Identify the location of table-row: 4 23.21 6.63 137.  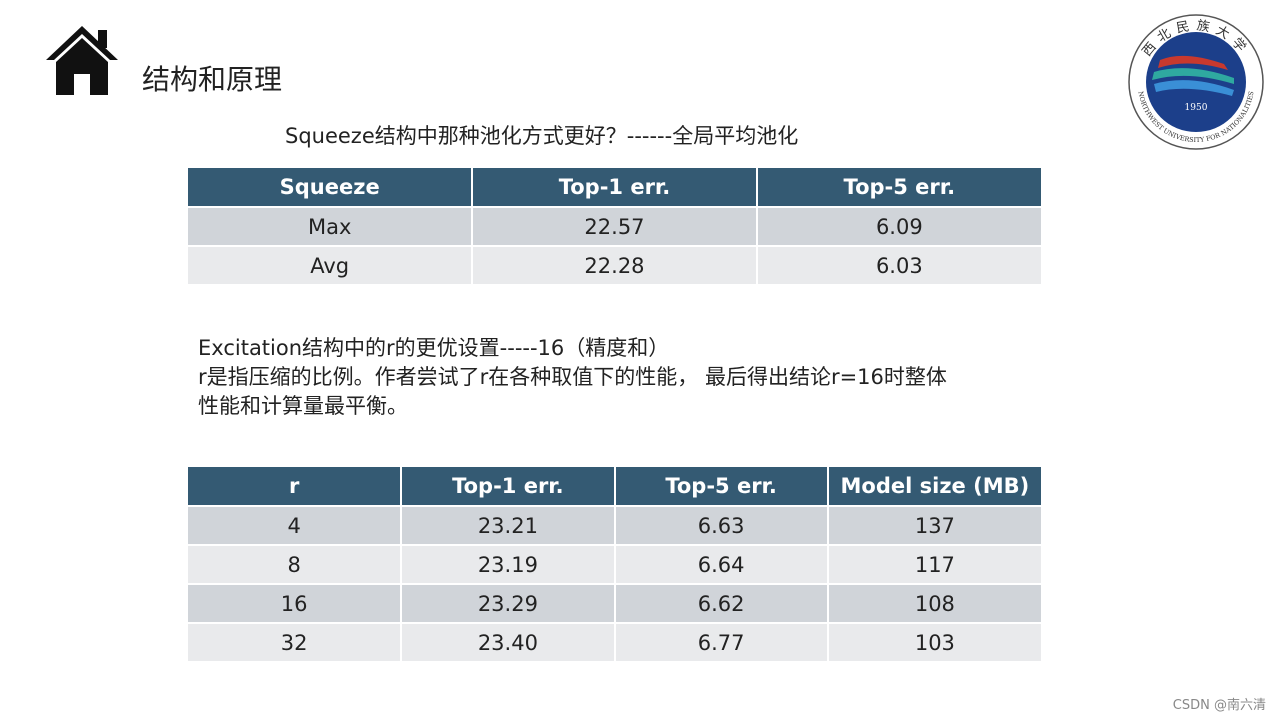
(614, 526).